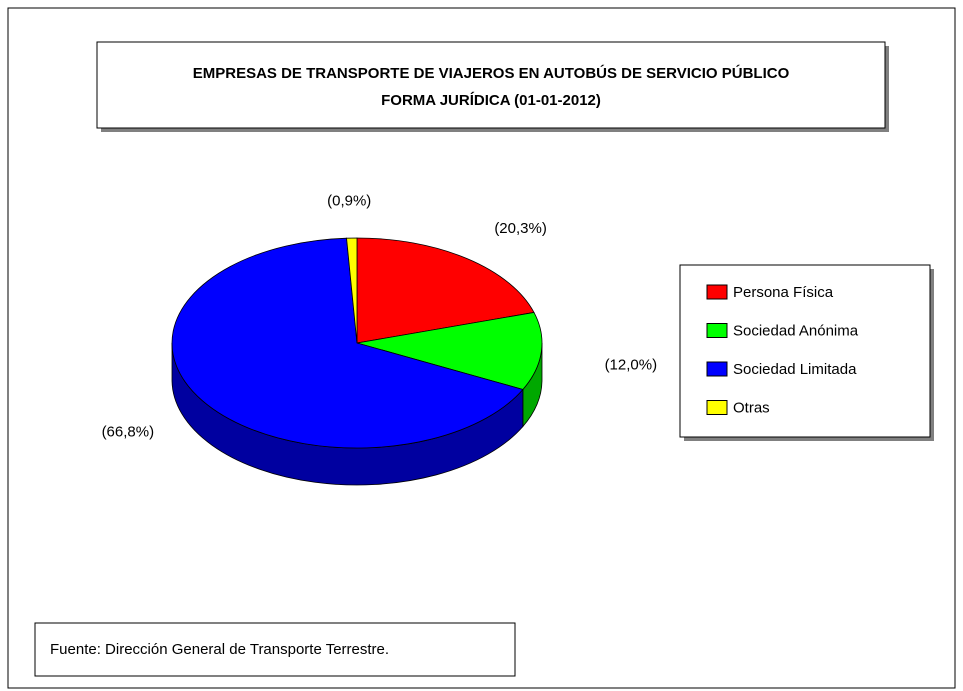 The width and height of the screenshot is (963, 691). I want to click on data-label: (12,0%), so click(631, 365).